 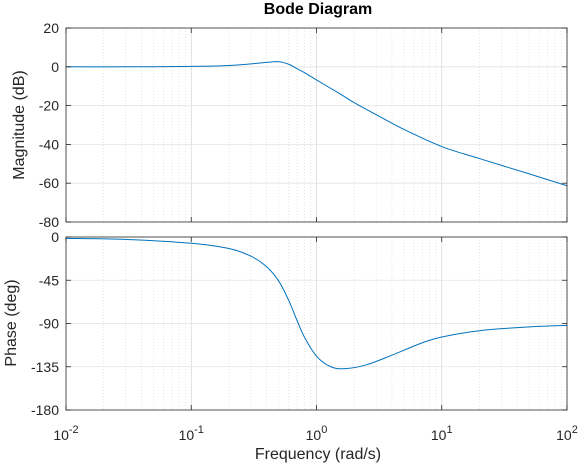 What do you see at coordinates (49, 222) in the screenshot?
I see `y-tick-label: -80` at bounding box center [49, 222].